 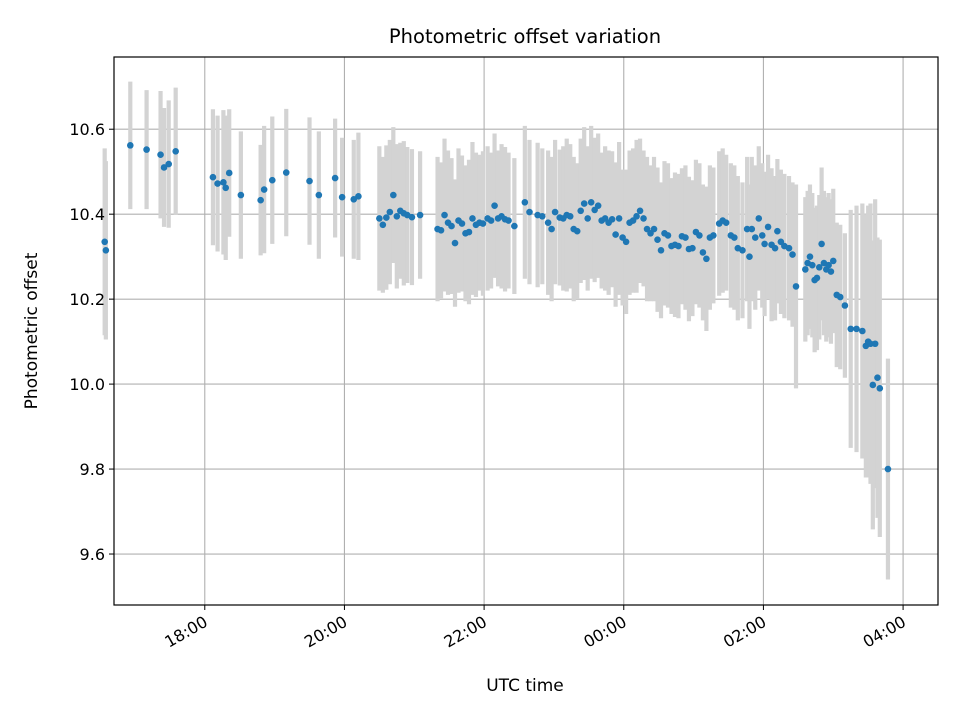 I want to click on x-tick-label: 22:00, so click(x=465, y=632).